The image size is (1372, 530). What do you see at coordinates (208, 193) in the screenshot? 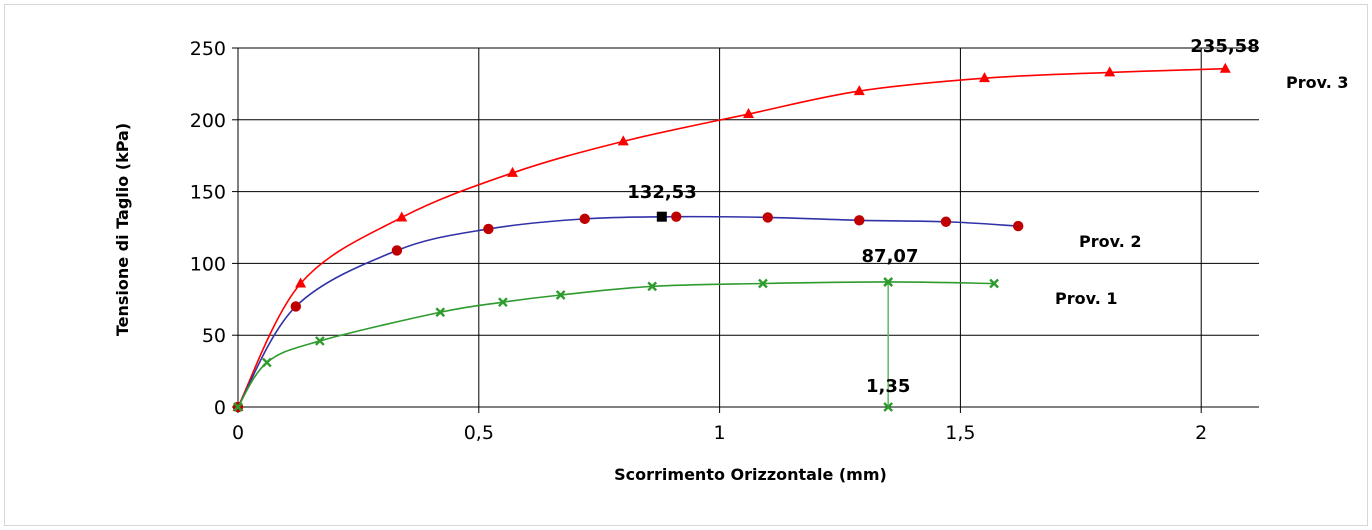
I see `y-tick-label: 150` at bounding box center [208, 193].